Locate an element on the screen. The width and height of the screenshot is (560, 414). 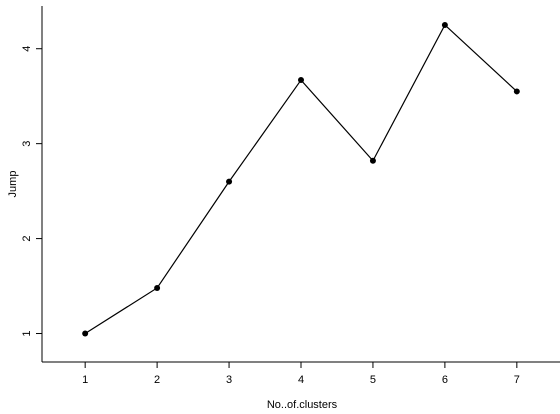
y-tick-label: 1 is located at coordinates (27, 333).